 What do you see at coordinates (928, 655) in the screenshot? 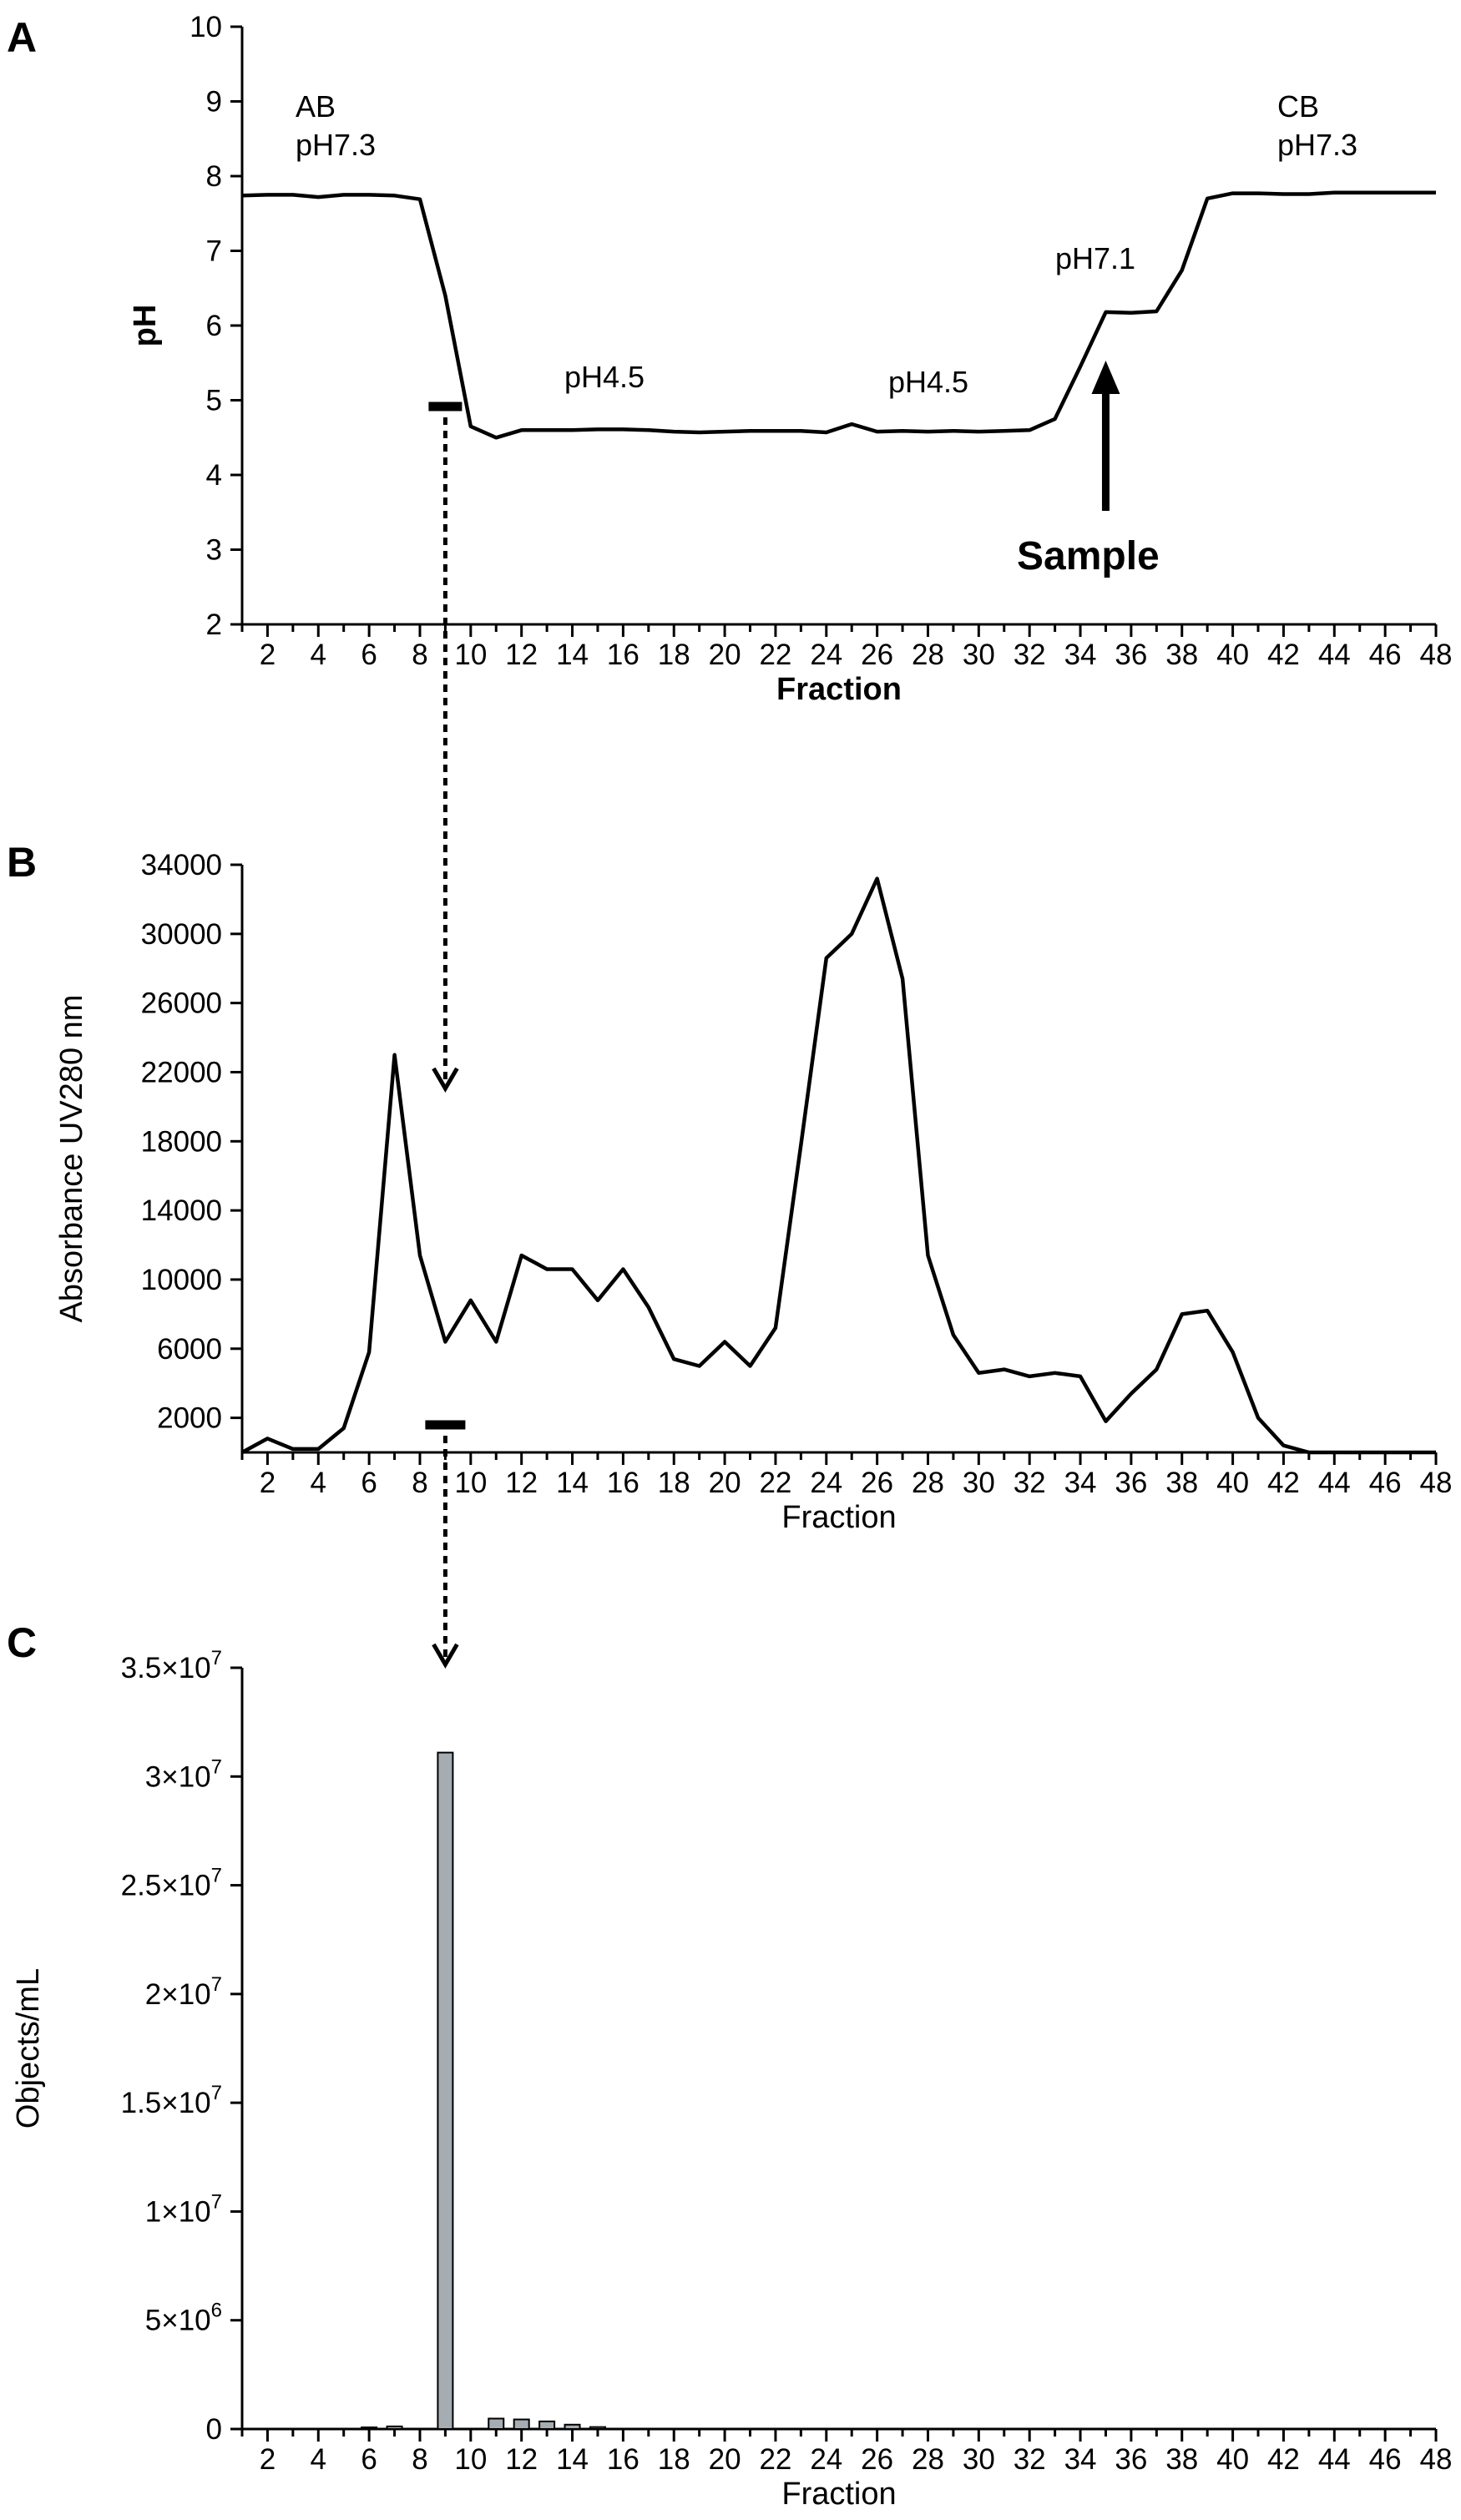
I see `x-tick-label-a: 28` at bounding box center [928, 655].